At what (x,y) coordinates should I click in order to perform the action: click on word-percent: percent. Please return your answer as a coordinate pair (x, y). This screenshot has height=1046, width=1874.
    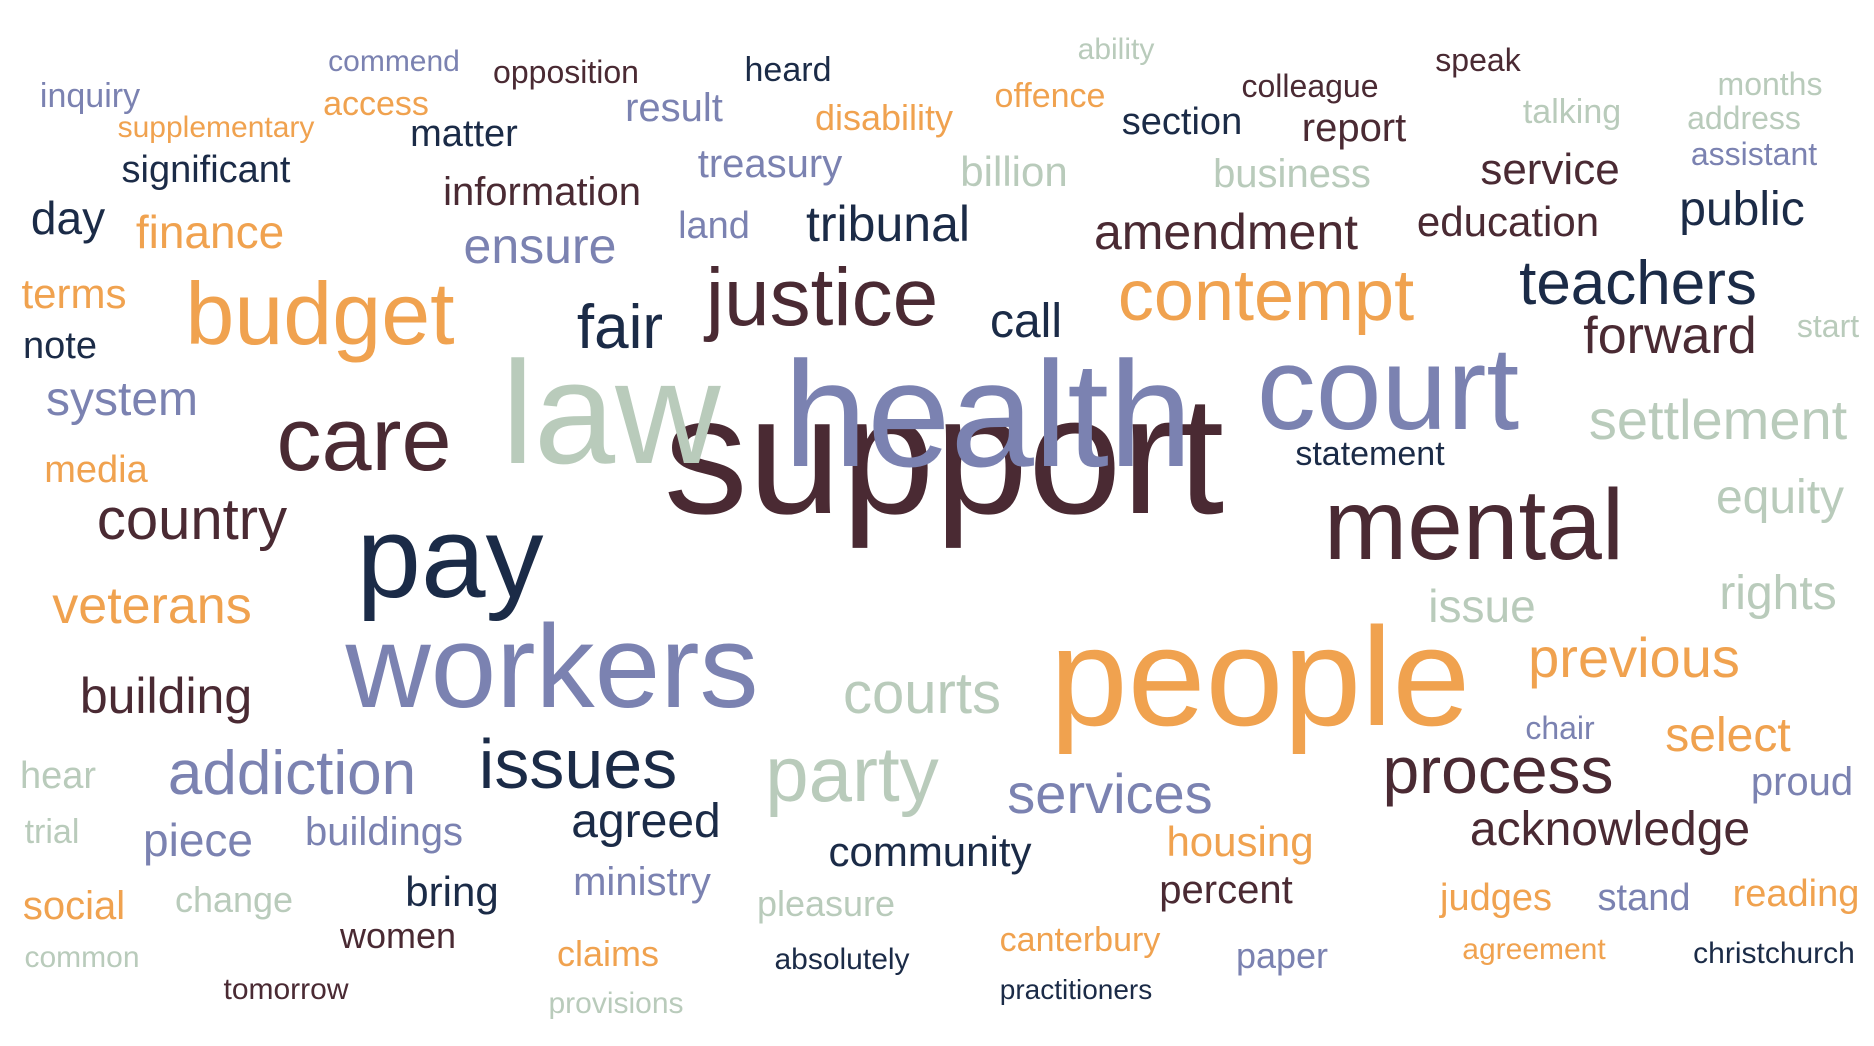
    Looking at the image, I should click on (1226, 890).